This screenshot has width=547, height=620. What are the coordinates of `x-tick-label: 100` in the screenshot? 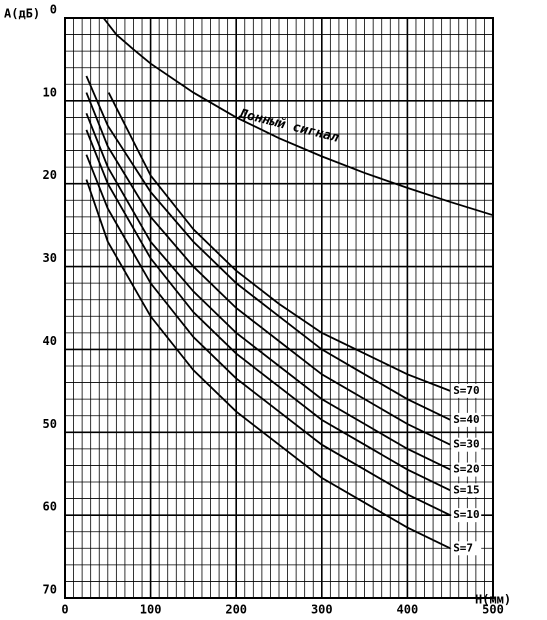 It's located at (151, 610).